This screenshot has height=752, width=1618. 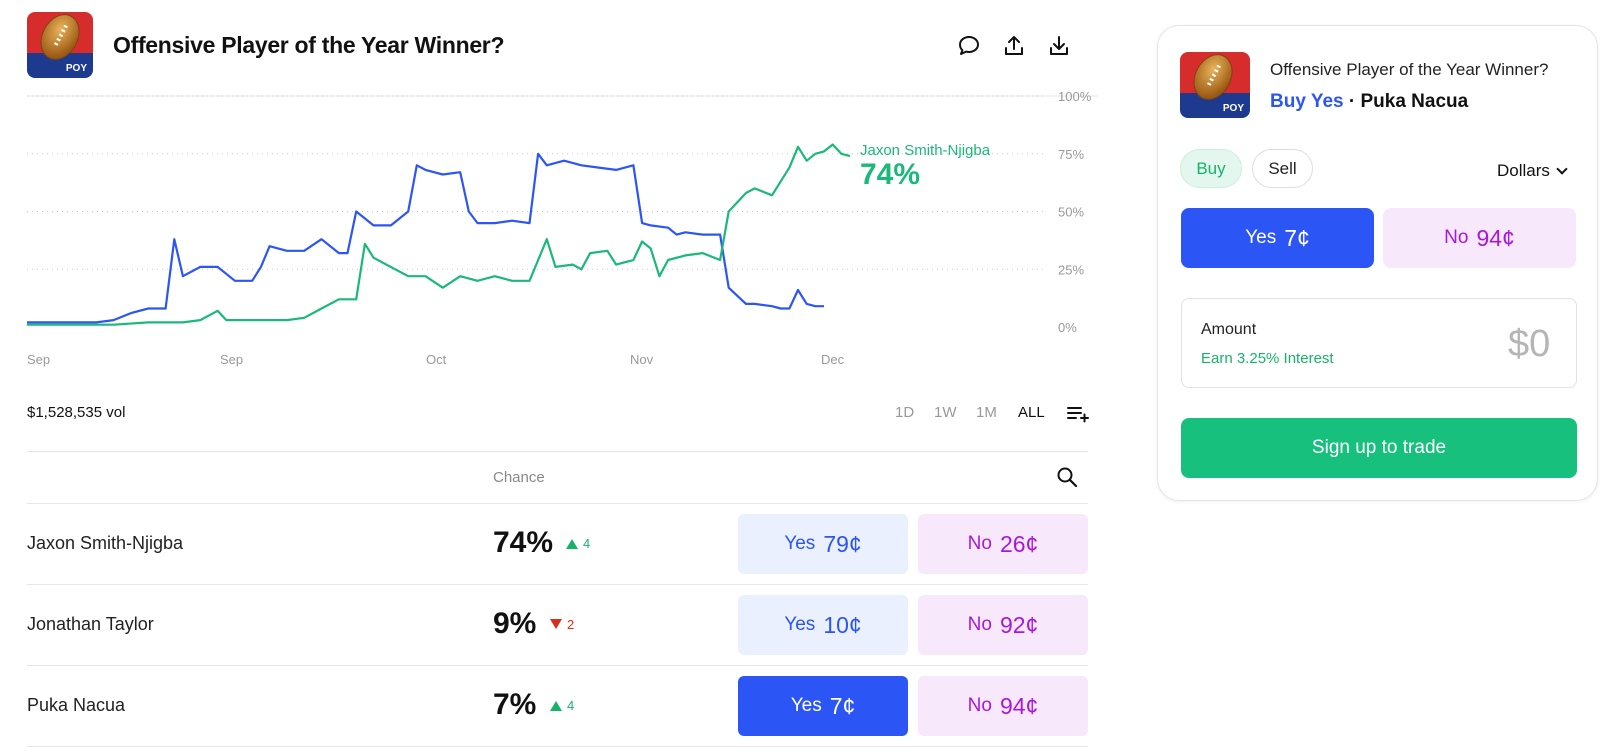 What do you see at coordinates (1532, 171) in the screenshot?
I see `currency-dropdown: Dollars` at bounding box center [1532, 171].